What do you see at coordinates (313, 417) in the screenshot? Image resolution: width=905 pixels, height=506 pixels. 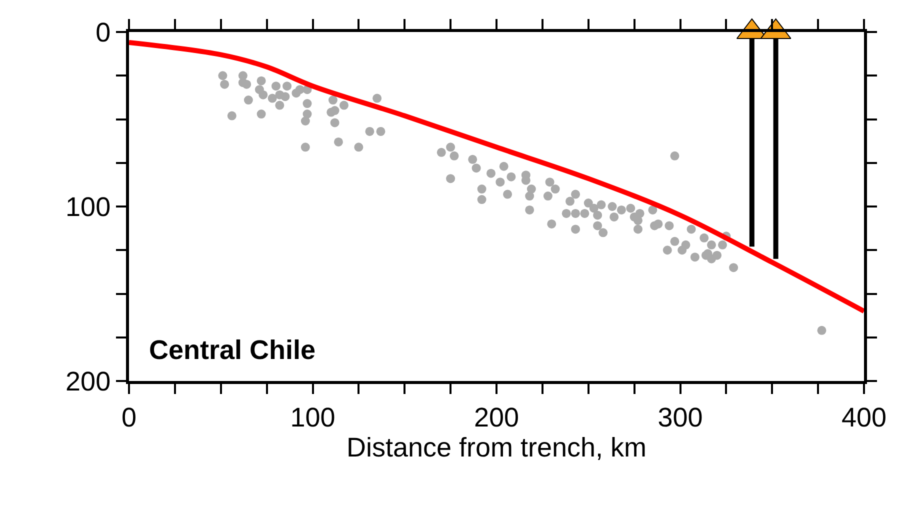 I see `x-tick-label: 100` at bounding box center [313, 417].